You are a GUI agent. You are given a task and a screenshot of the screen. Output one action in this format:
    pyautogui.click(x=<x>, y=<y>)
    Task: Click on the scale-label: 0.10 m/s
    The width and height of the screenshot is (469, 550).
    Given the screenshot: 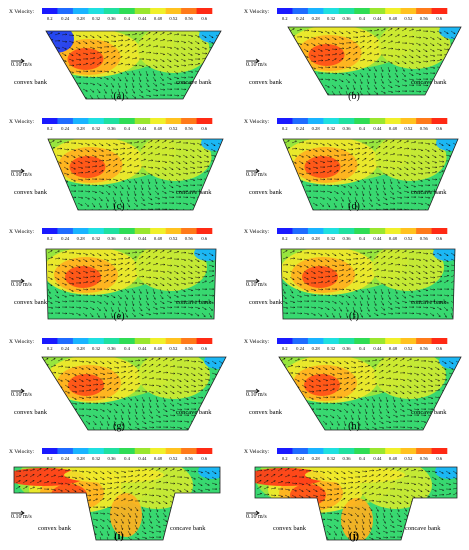 What is the action you would take?
    pyautogui.click(x=256, y=65)
    